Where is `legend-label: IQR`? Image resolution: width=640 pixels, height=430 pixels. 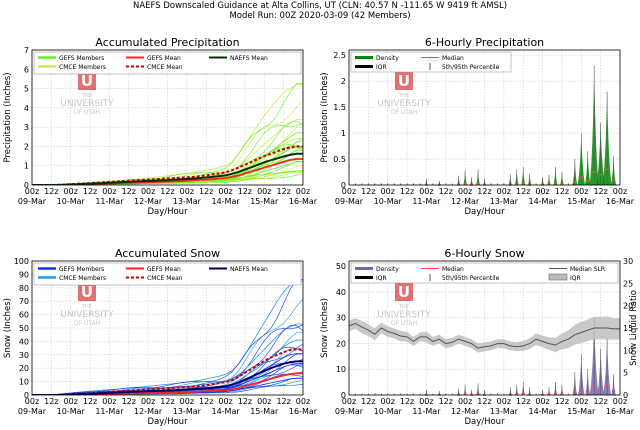 legend-label: IQR is located at coordinates (381, 278).